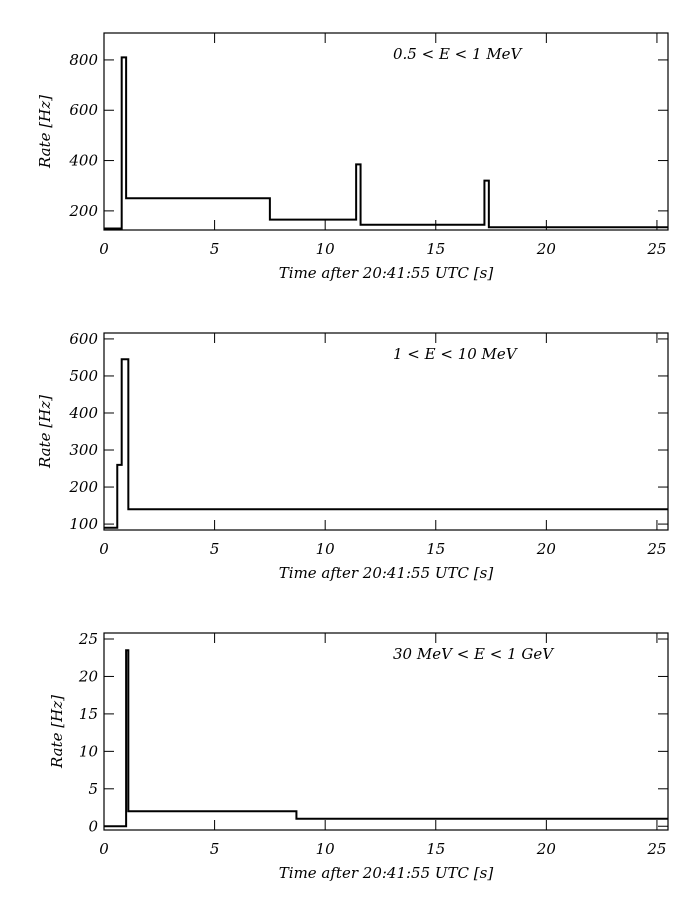 The image size is (700, 900). I want to click on annotation: 1 < E < 10 MeV, so click(456, 354).